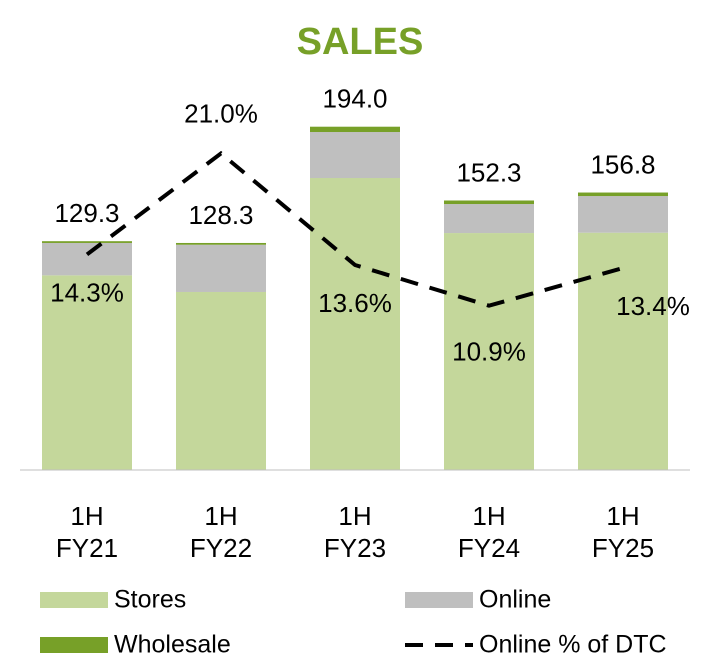 The image size is (720, 659). What do you see at coordinates (86, 213) in the screenshot?
I see `total-label: 129.3` at bounding box center [86, 213].